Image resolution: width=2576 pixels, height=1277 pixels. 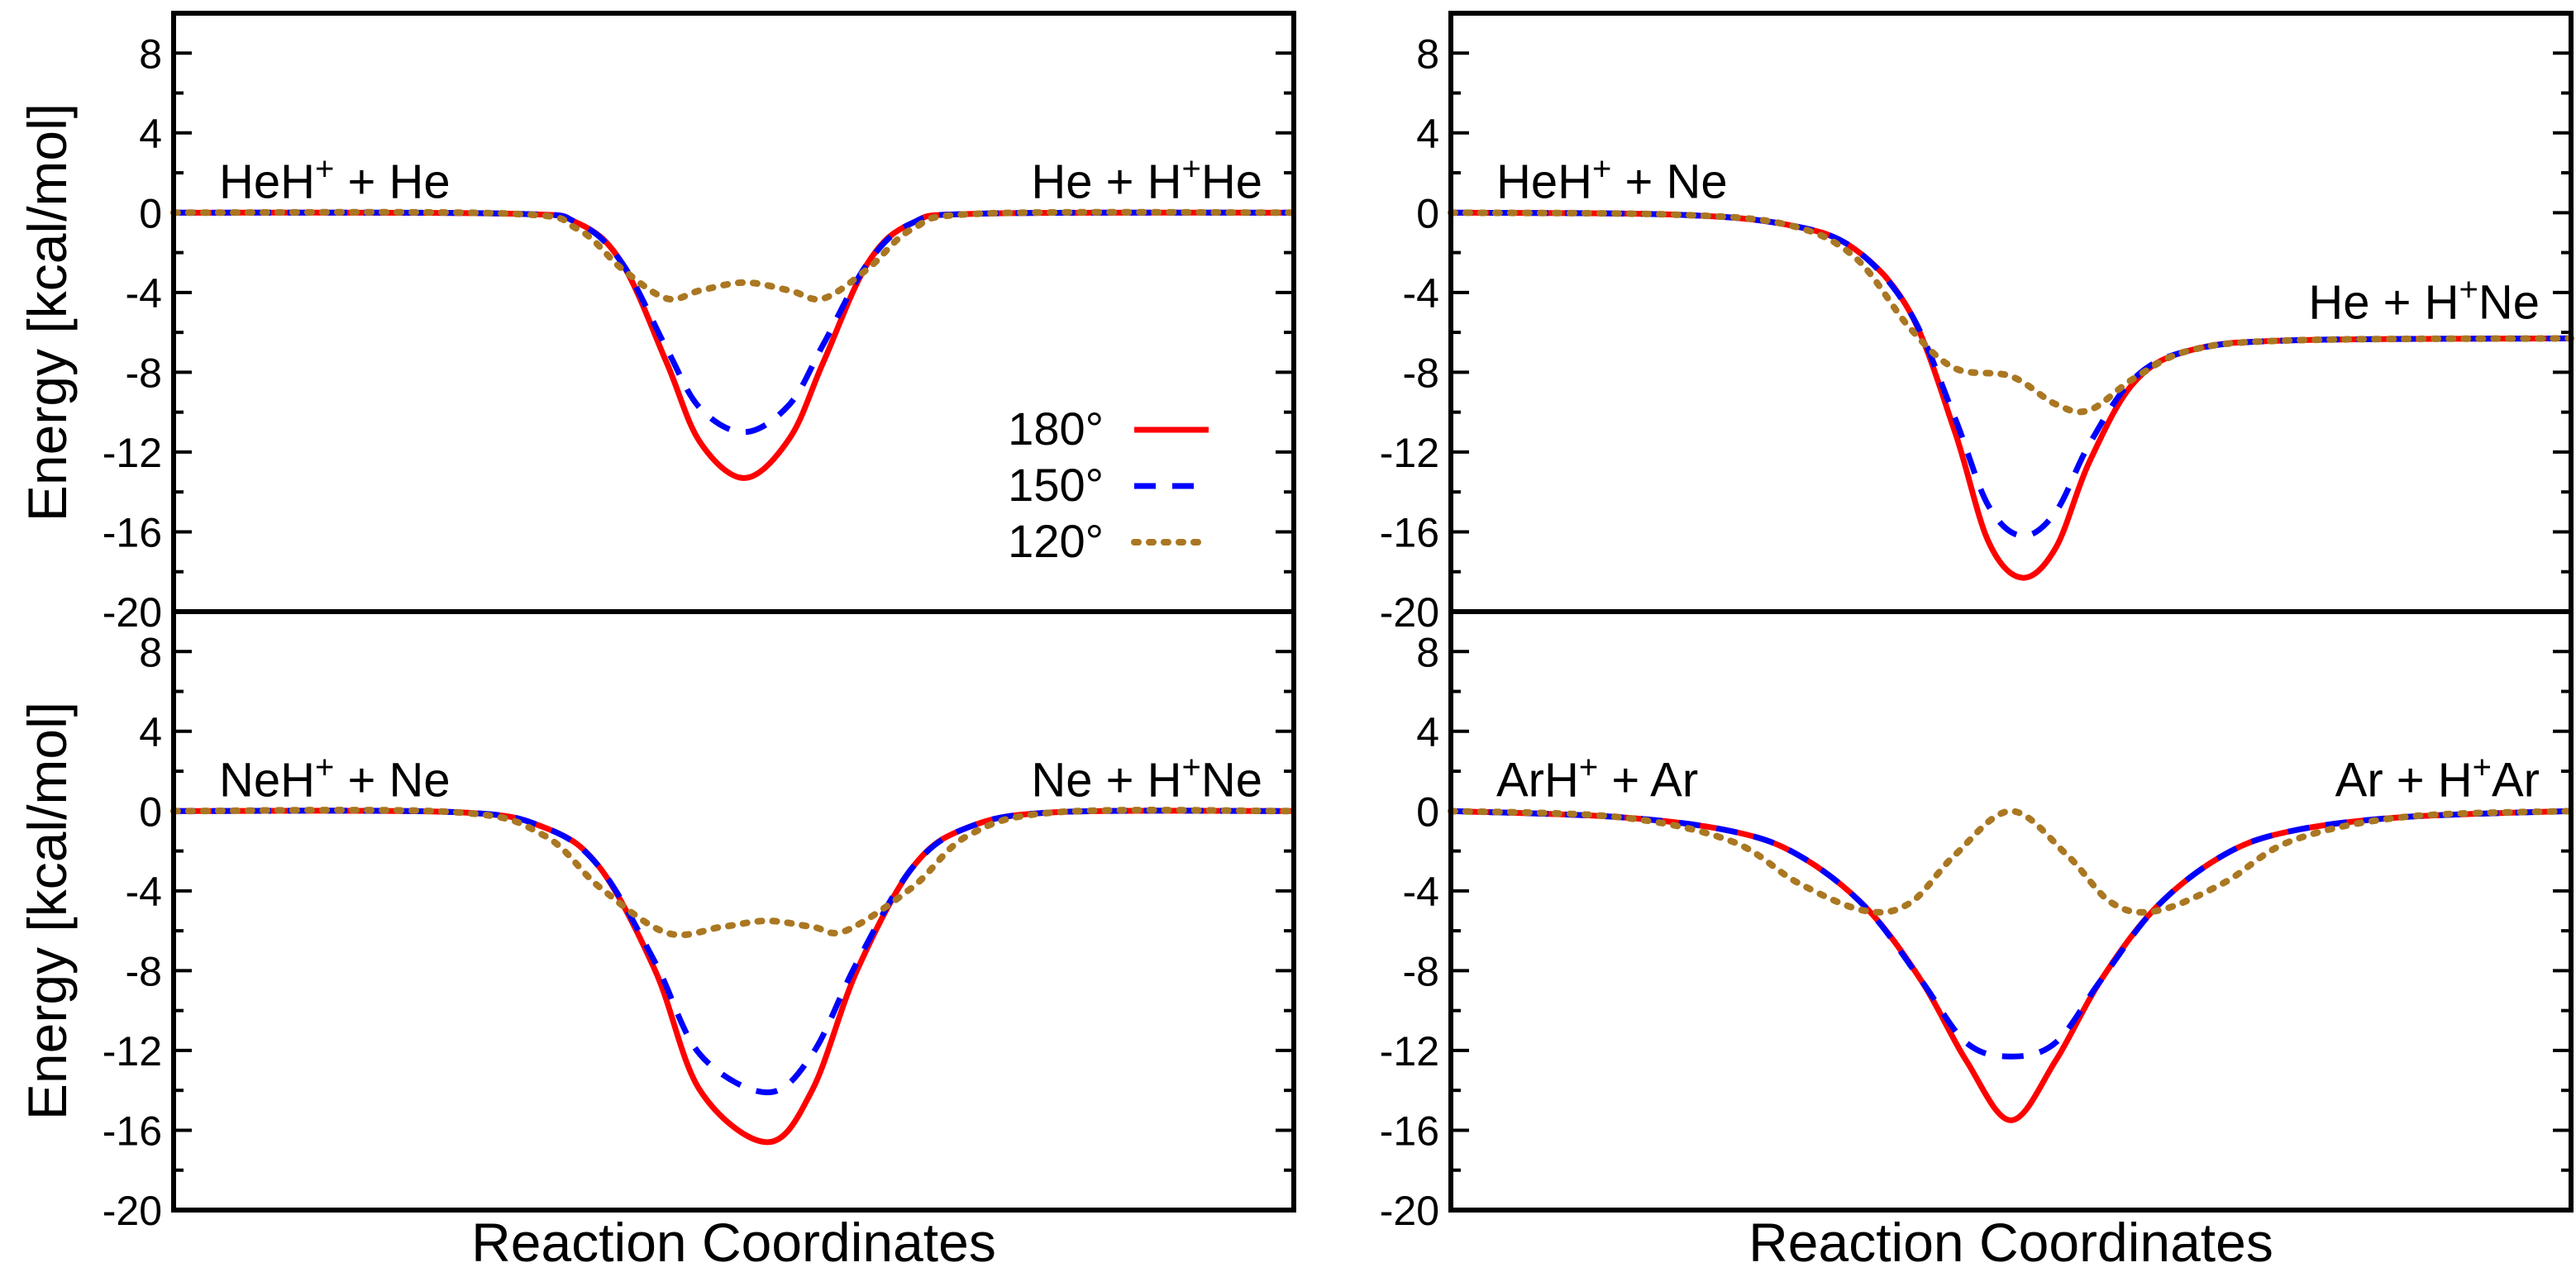 I want to click on products-label: Ar + H+Ar, so click(x=2437, y=778).